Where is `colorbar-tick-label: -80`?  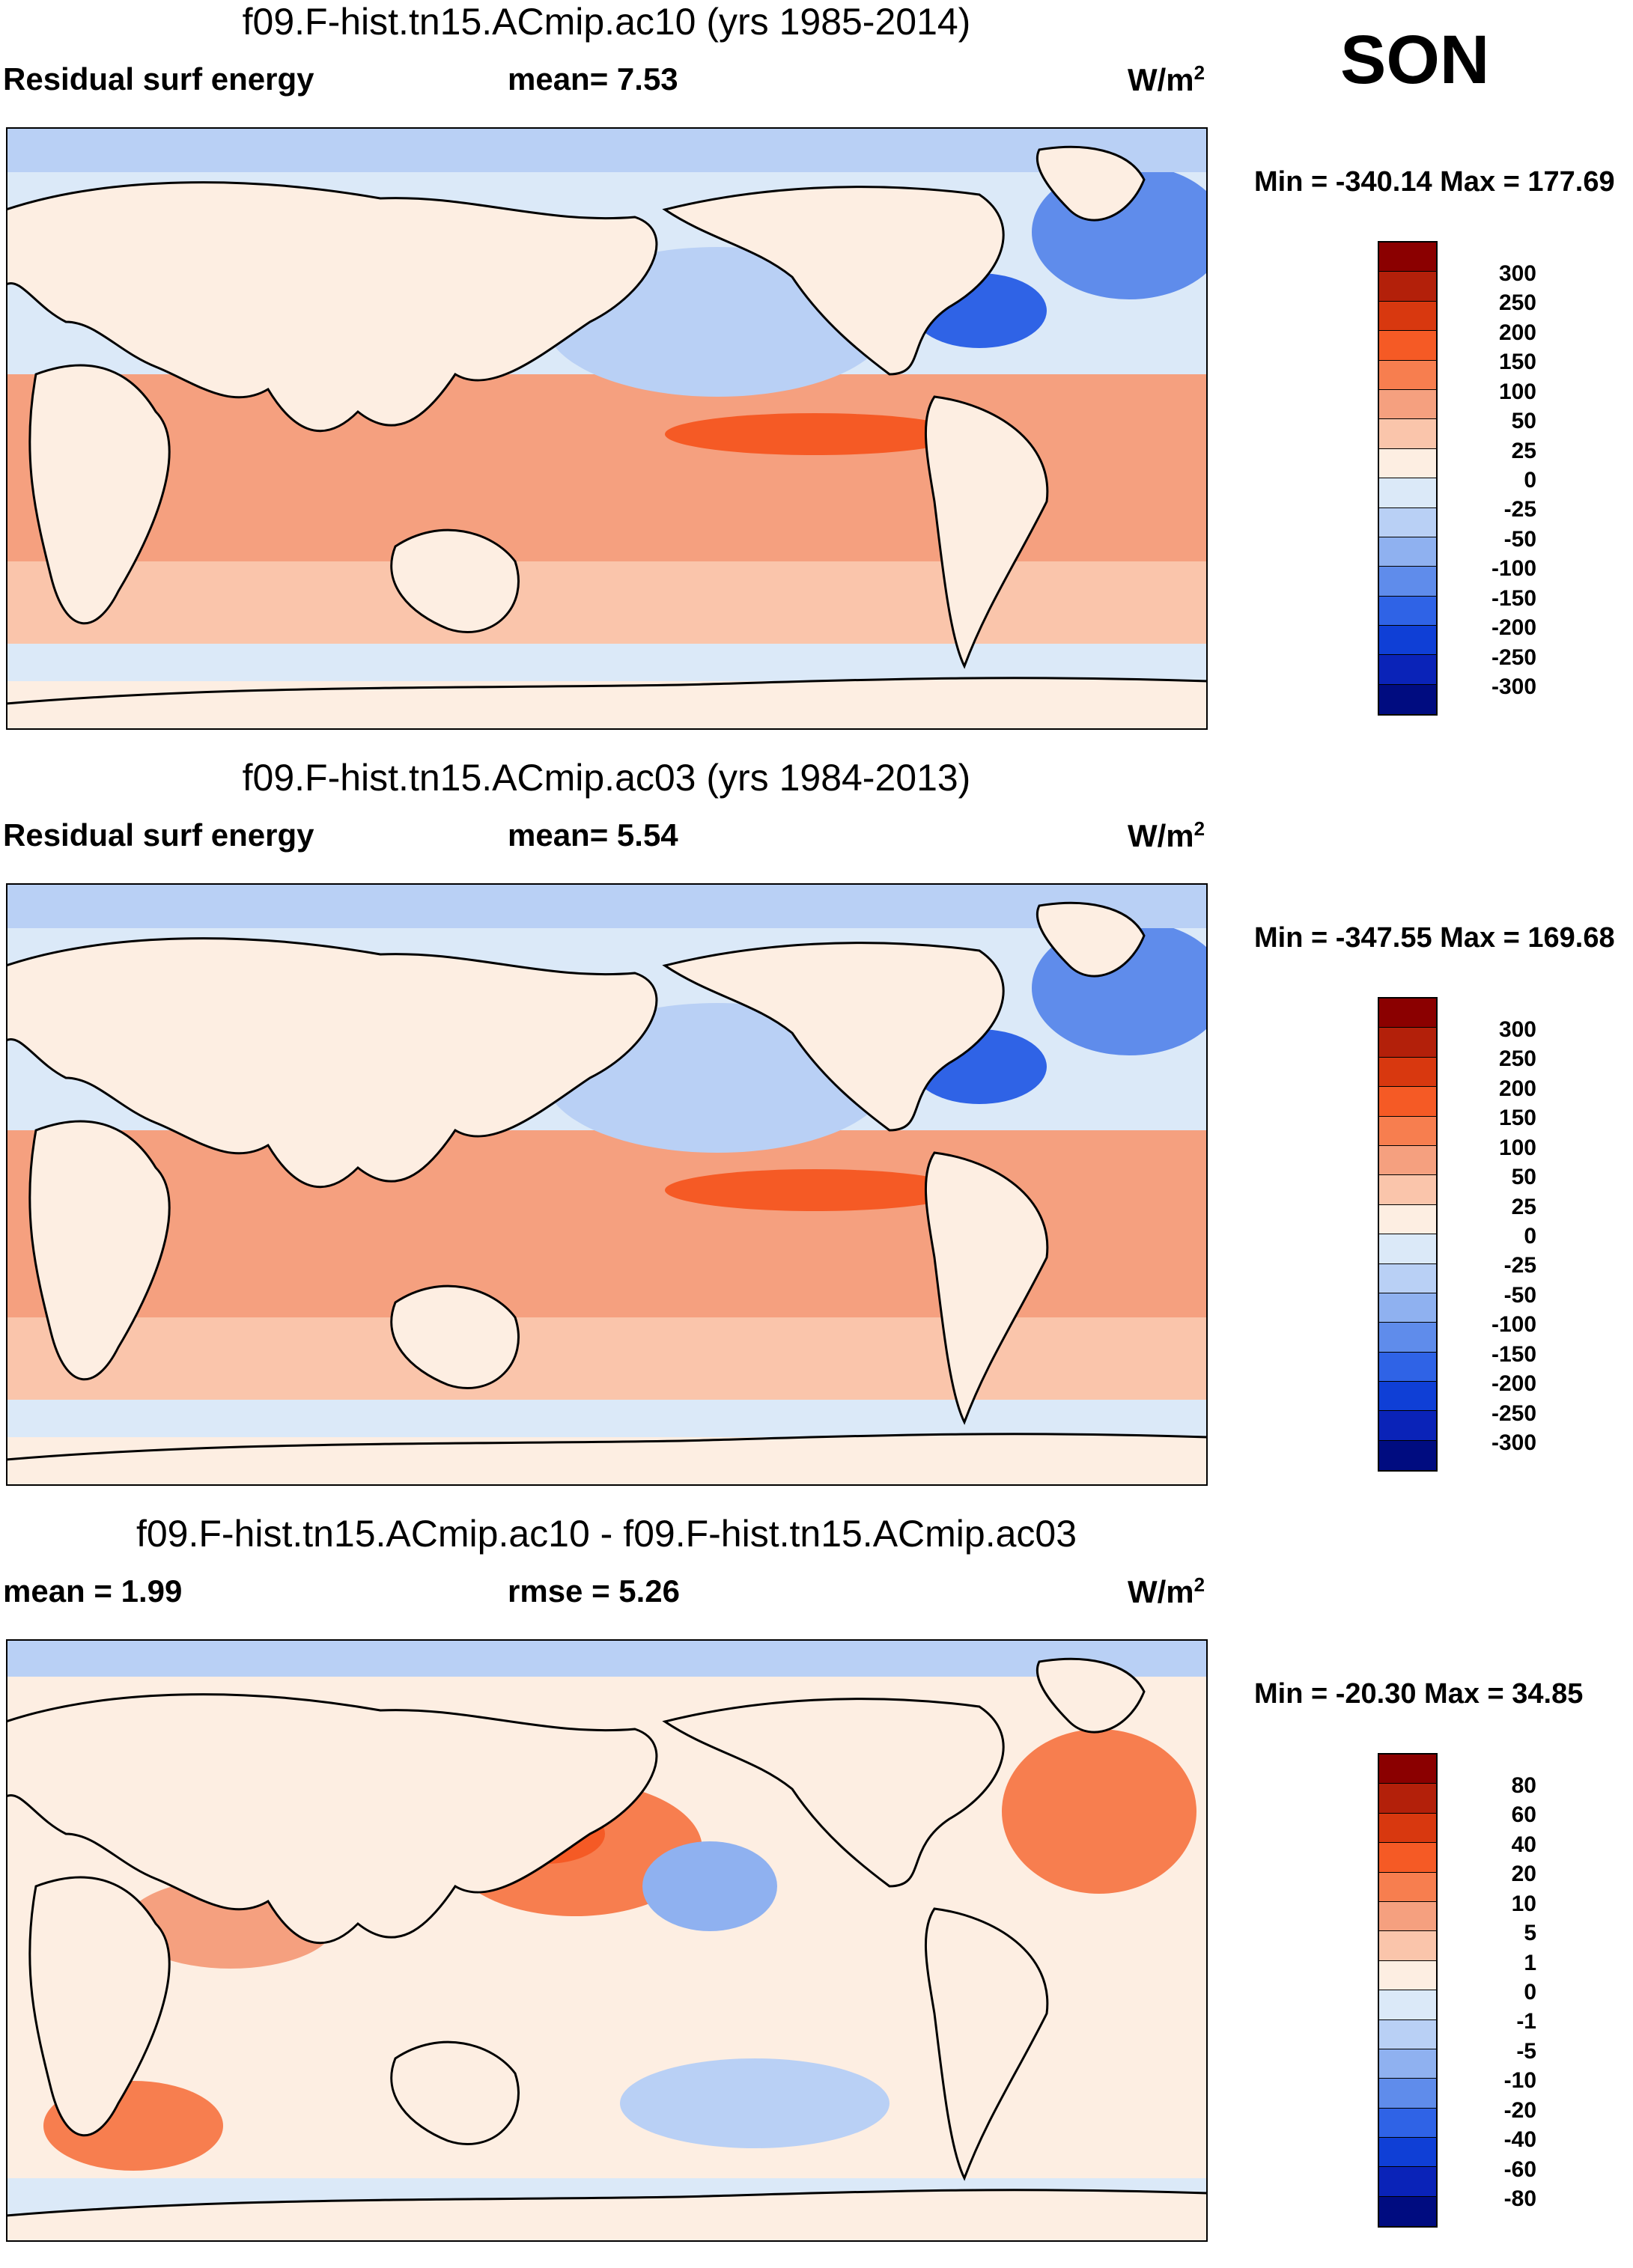
colorbar-tick-label: -80 is located at coordinates (1519, 2198).